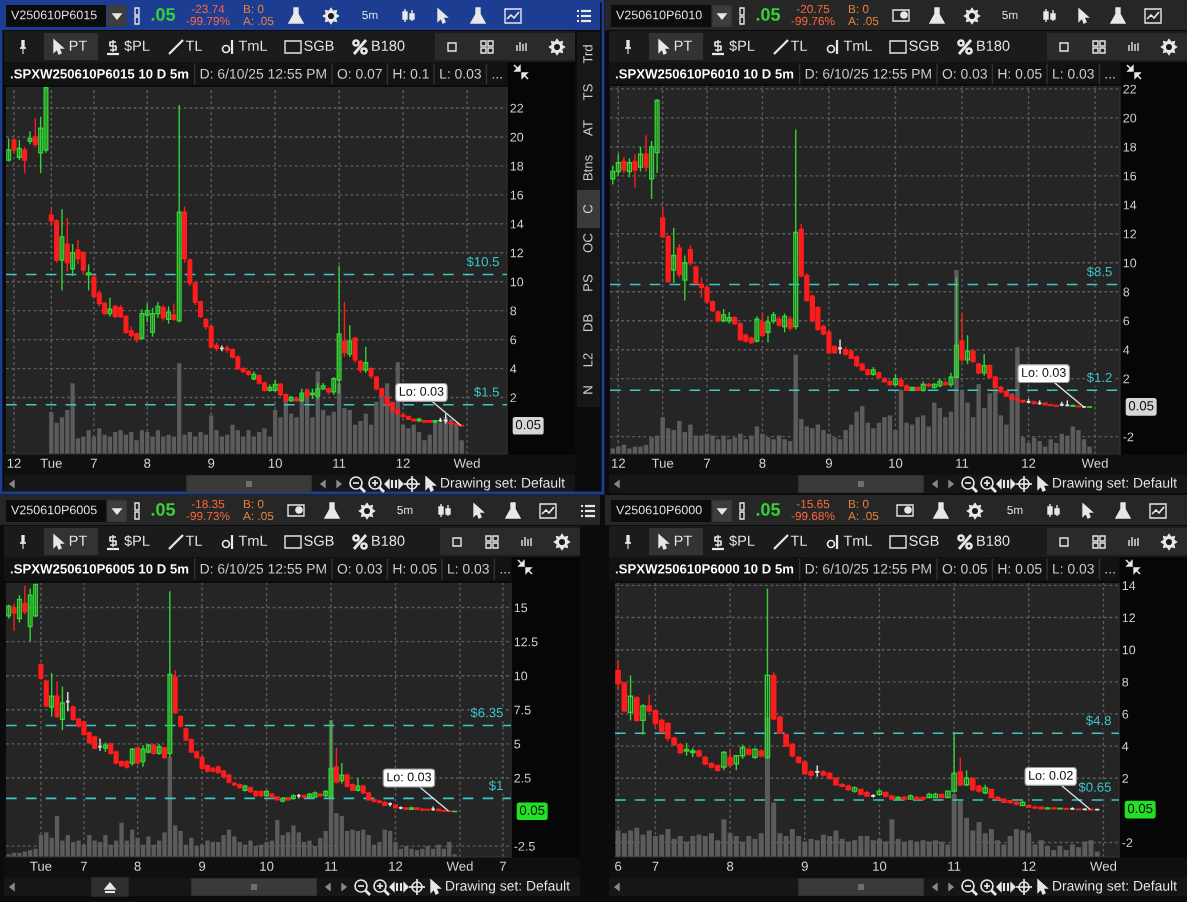 The image size is (1187, 902). What do you see at coordinates (588, 323) in the screenshot?
I see `text: DB` at bounding box center [588, 323].